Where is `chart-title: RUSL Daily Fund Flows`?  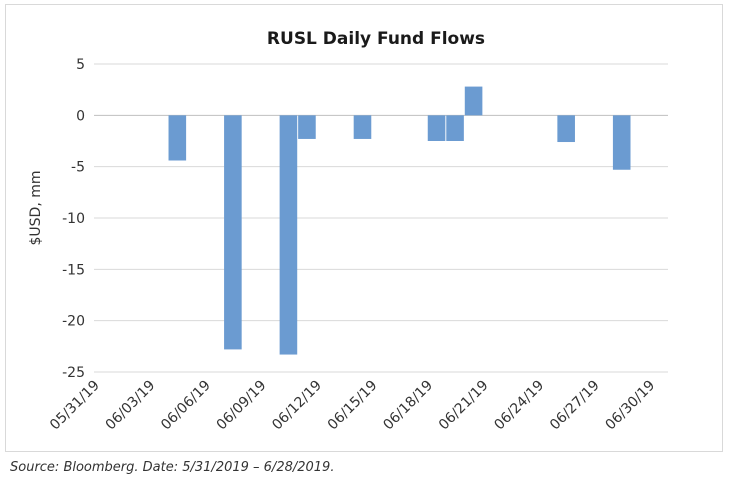 chart-title: RUSL Daily Fund Flows is located at coordinates (376, 39).